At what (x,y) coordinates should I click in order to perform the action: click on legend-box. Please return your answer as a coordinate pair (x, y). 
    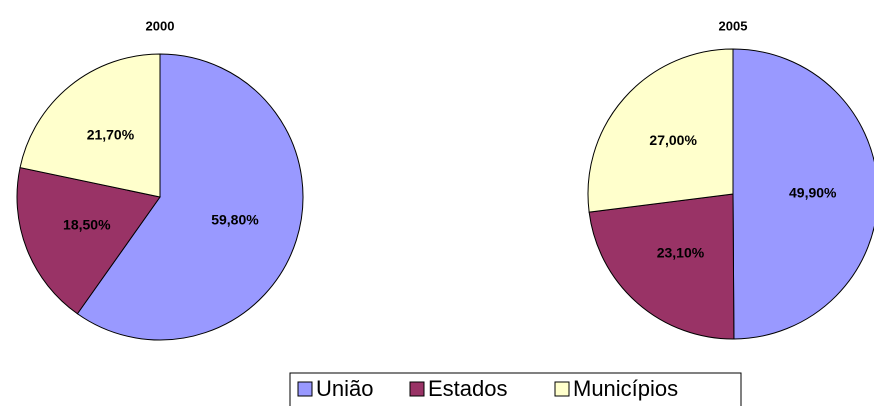
    Looking at the image, I should click on (515, 389).